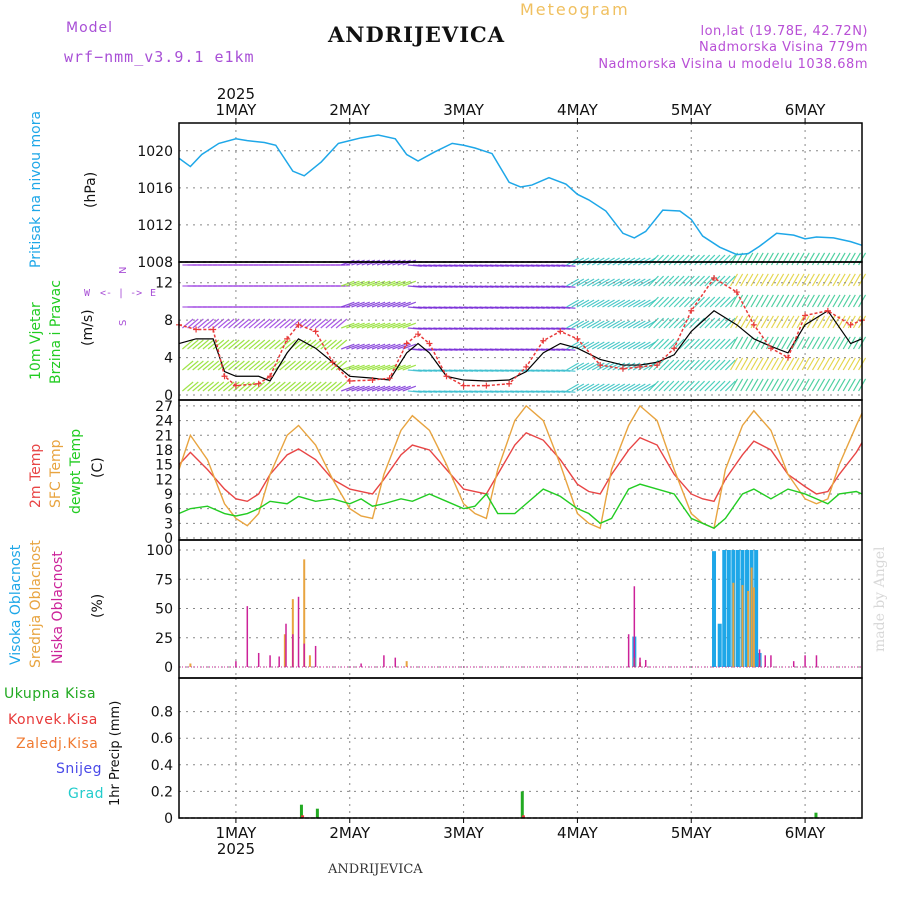 The height and width of the screenshot is (900, 900). Describe the element at coordinates (155, 152) in the screenshot. I see `y-tick-label: 1020` at that location.